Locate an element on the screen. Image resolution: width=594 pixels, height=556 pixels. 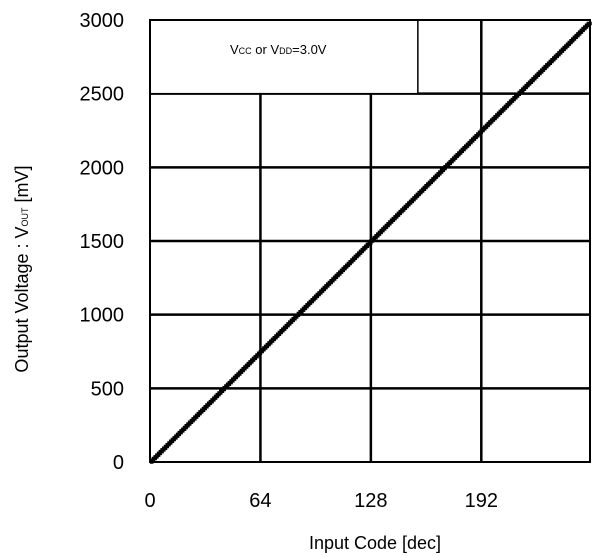
x-axis-ticks: 0 64 128 192 is located at coordinates (321, 501).